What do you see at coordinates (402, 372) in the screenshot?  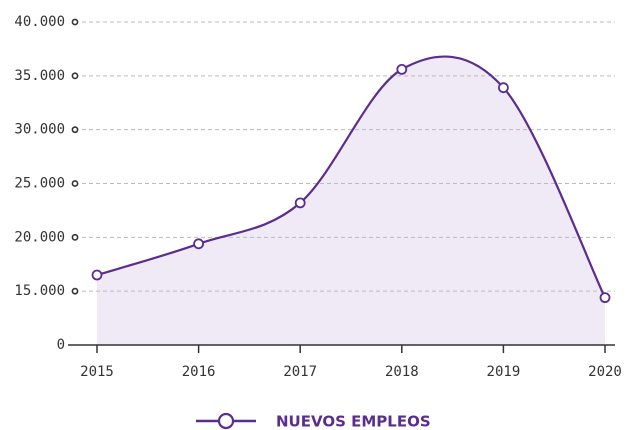 I see `x-tick-label: 2018` at bounding box center [402, 372].